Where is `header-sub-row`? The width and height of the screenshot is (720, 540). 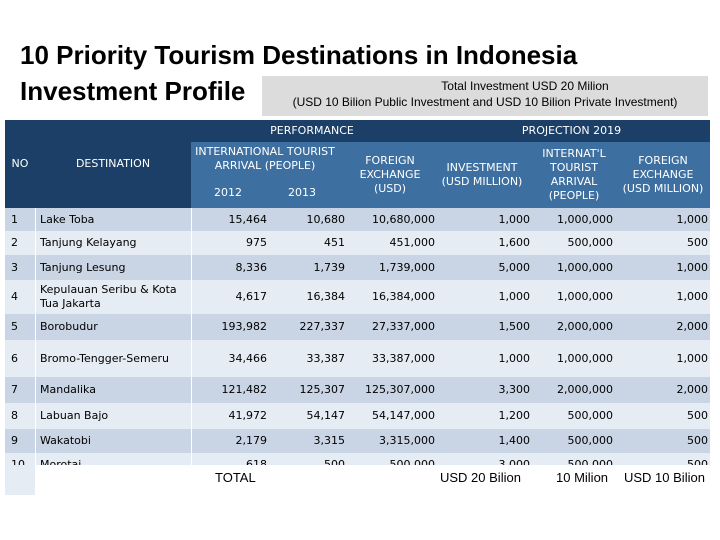 header-sub-row is located at coordinates (450, 175).